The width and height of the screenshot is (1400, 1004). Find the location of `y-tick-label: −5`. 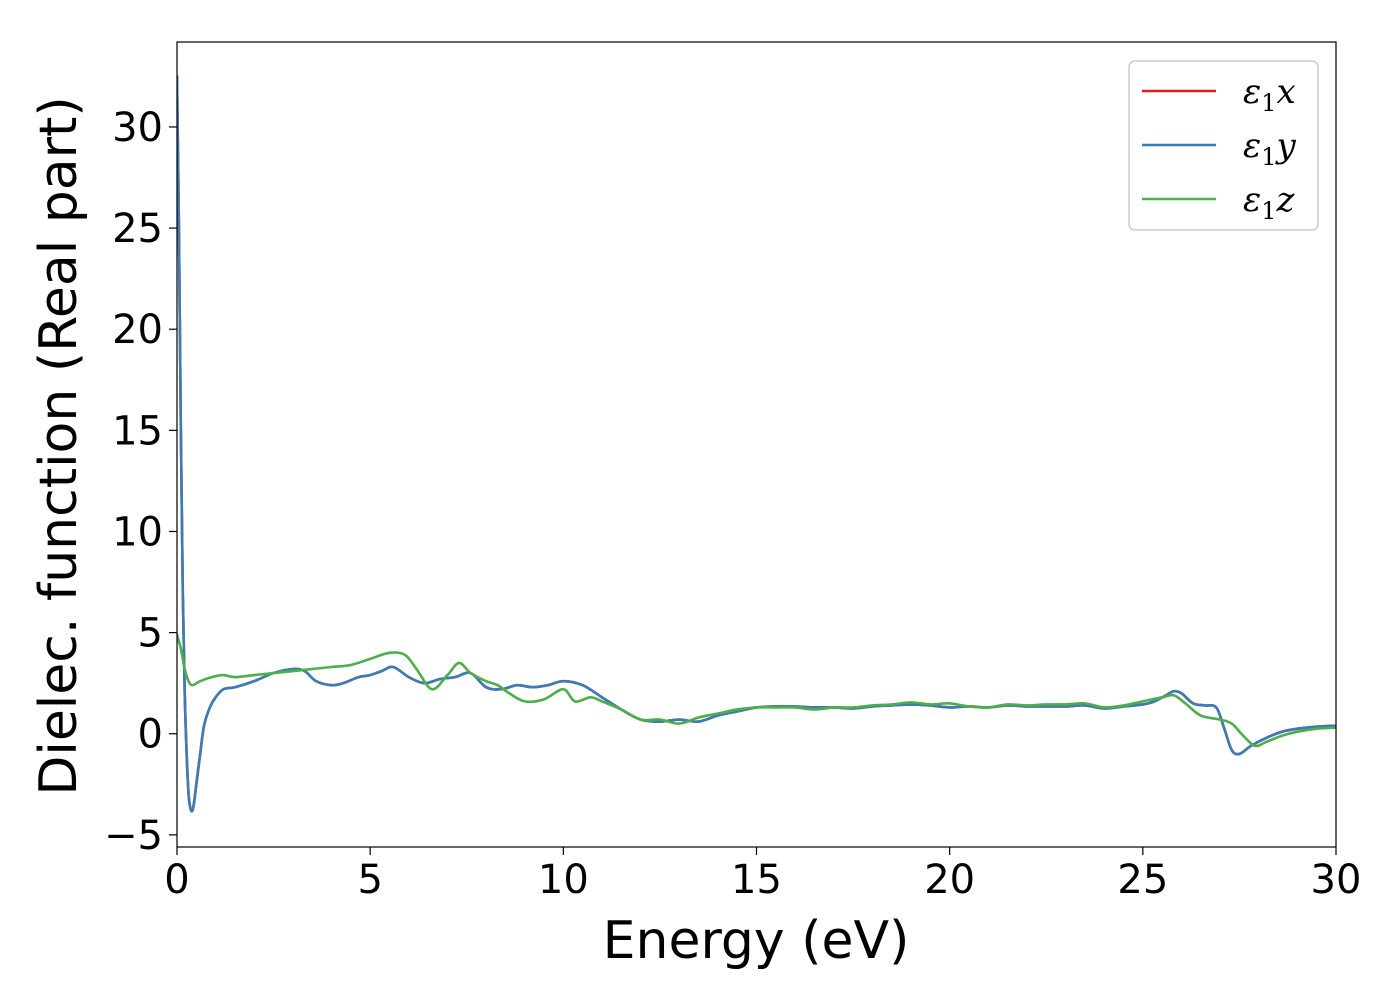

y-tick-label: −5 is located at coordinates (133, 836).